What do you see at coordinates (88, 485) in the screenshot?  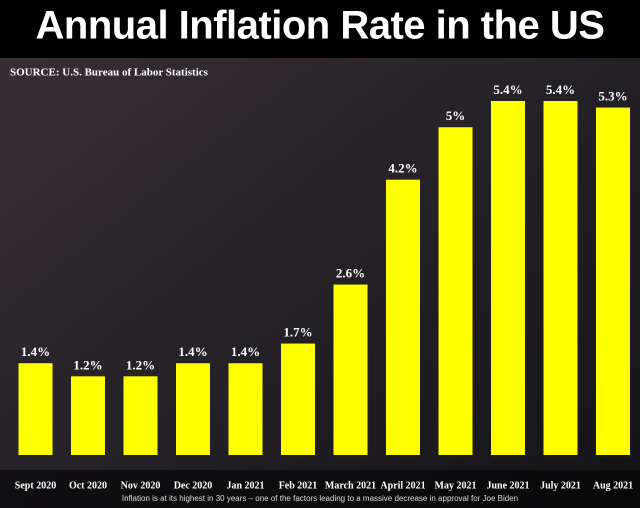 I see `x-tick-label: Oct 2020` at bounding box center [88, 485].